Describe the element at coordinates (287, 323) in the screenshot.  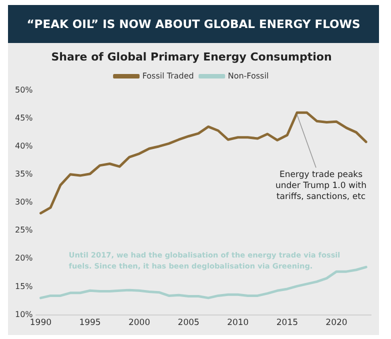
I see `x-tick-label: 2015` at that location.